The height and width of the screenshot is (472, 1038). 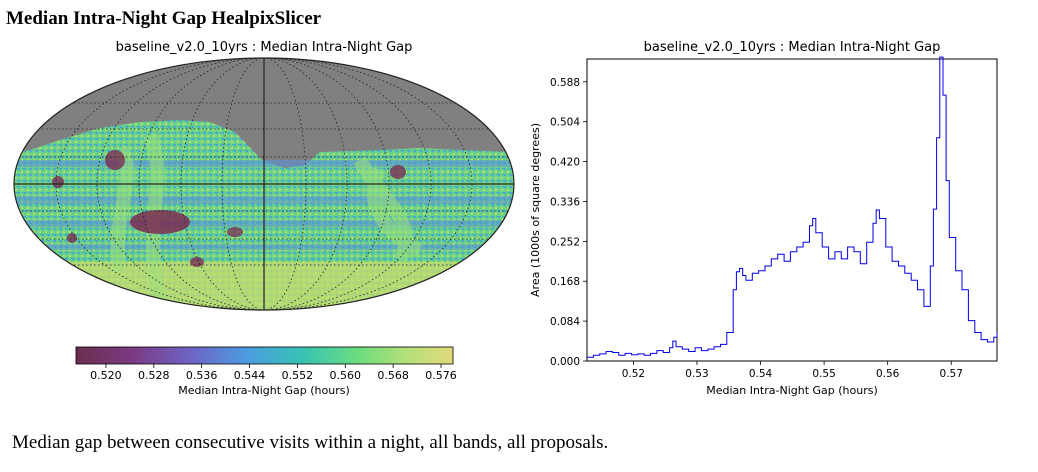 I want to click on hist-y-tick-label: 0.000, so click(x=565, y=362).